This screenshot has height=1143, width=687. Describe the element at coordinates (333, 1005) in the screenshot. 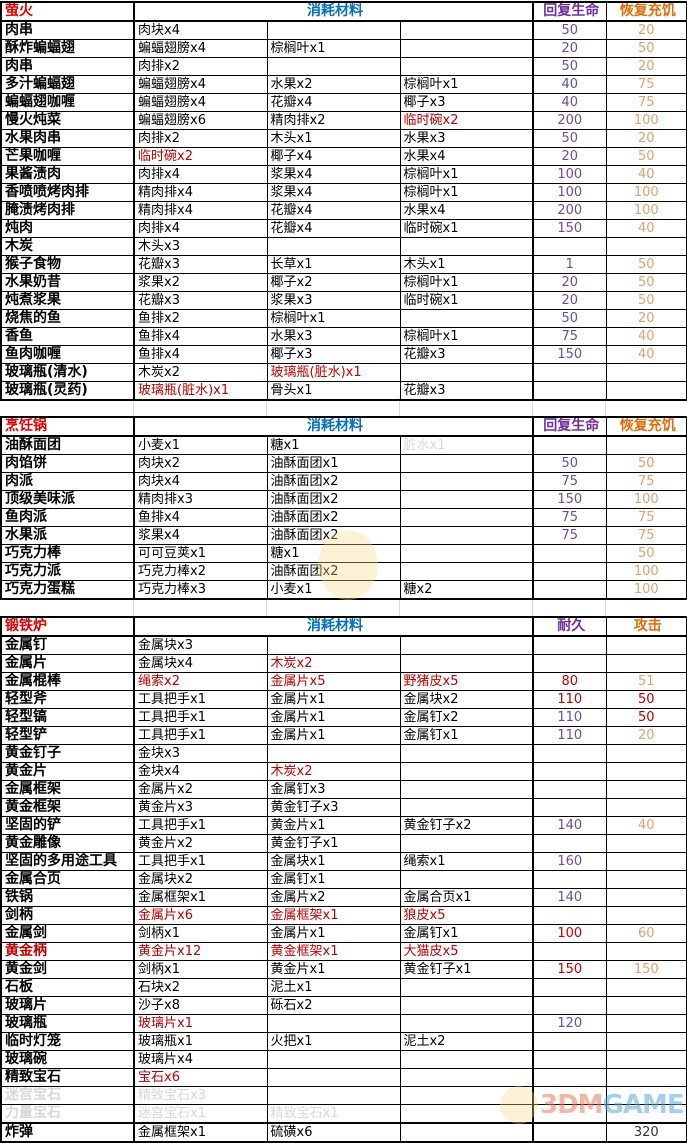

I see `material-cell: 砾石x2` at that location.